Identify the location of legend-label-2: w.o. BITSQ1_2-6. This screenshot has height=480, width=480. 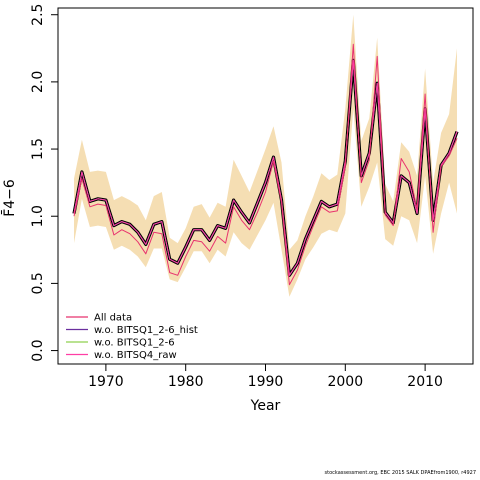
(134, 343).